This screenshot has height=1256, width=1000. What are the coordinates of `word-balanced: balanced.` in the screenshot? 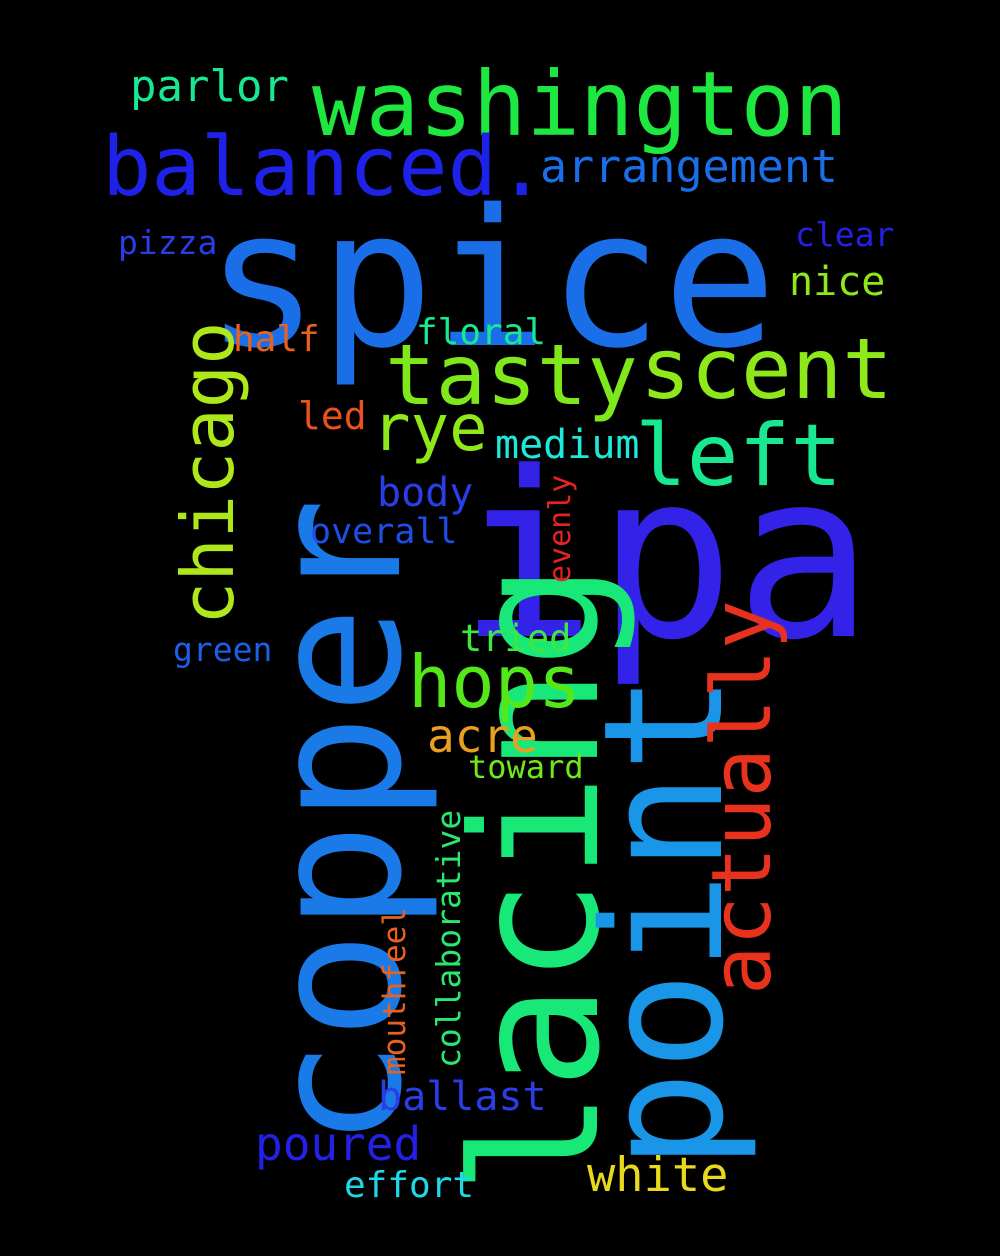 It's located at (324, 167).